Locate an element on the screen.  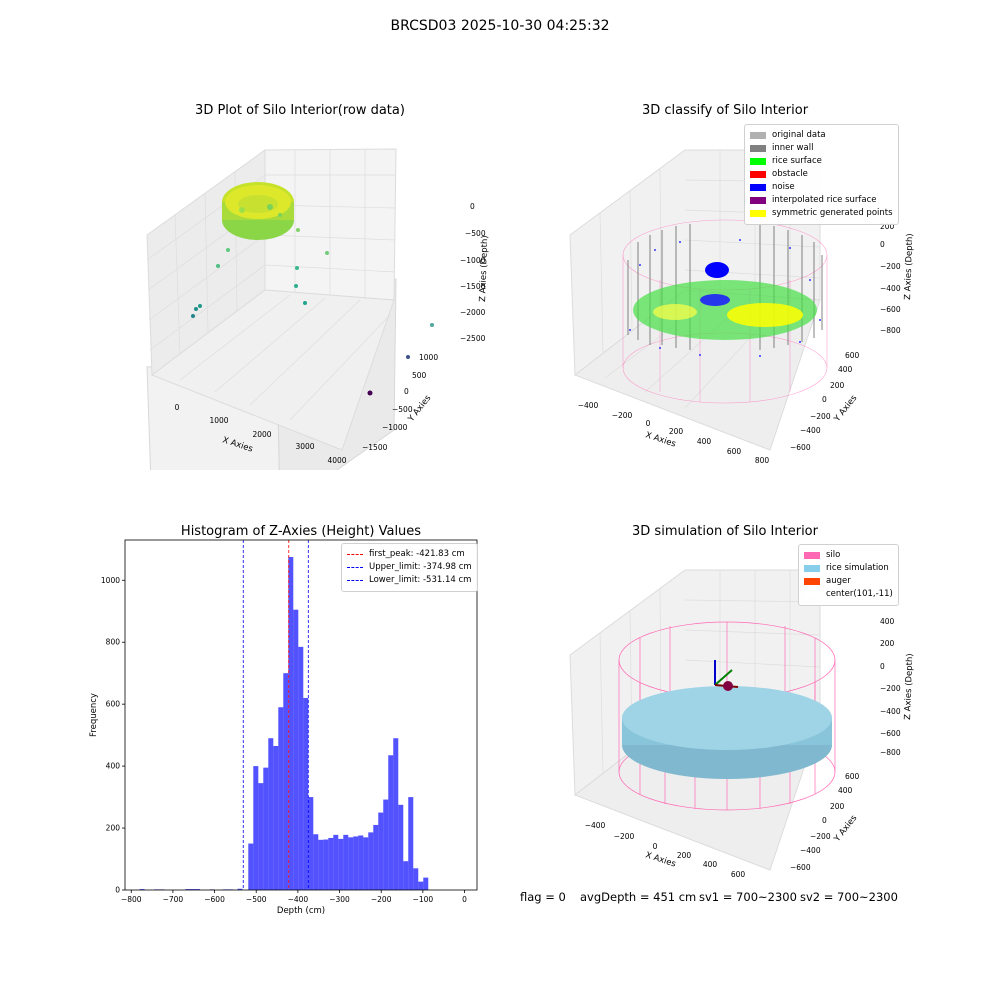
simulation-xtick: 0 is located at coordinates (655, 846).